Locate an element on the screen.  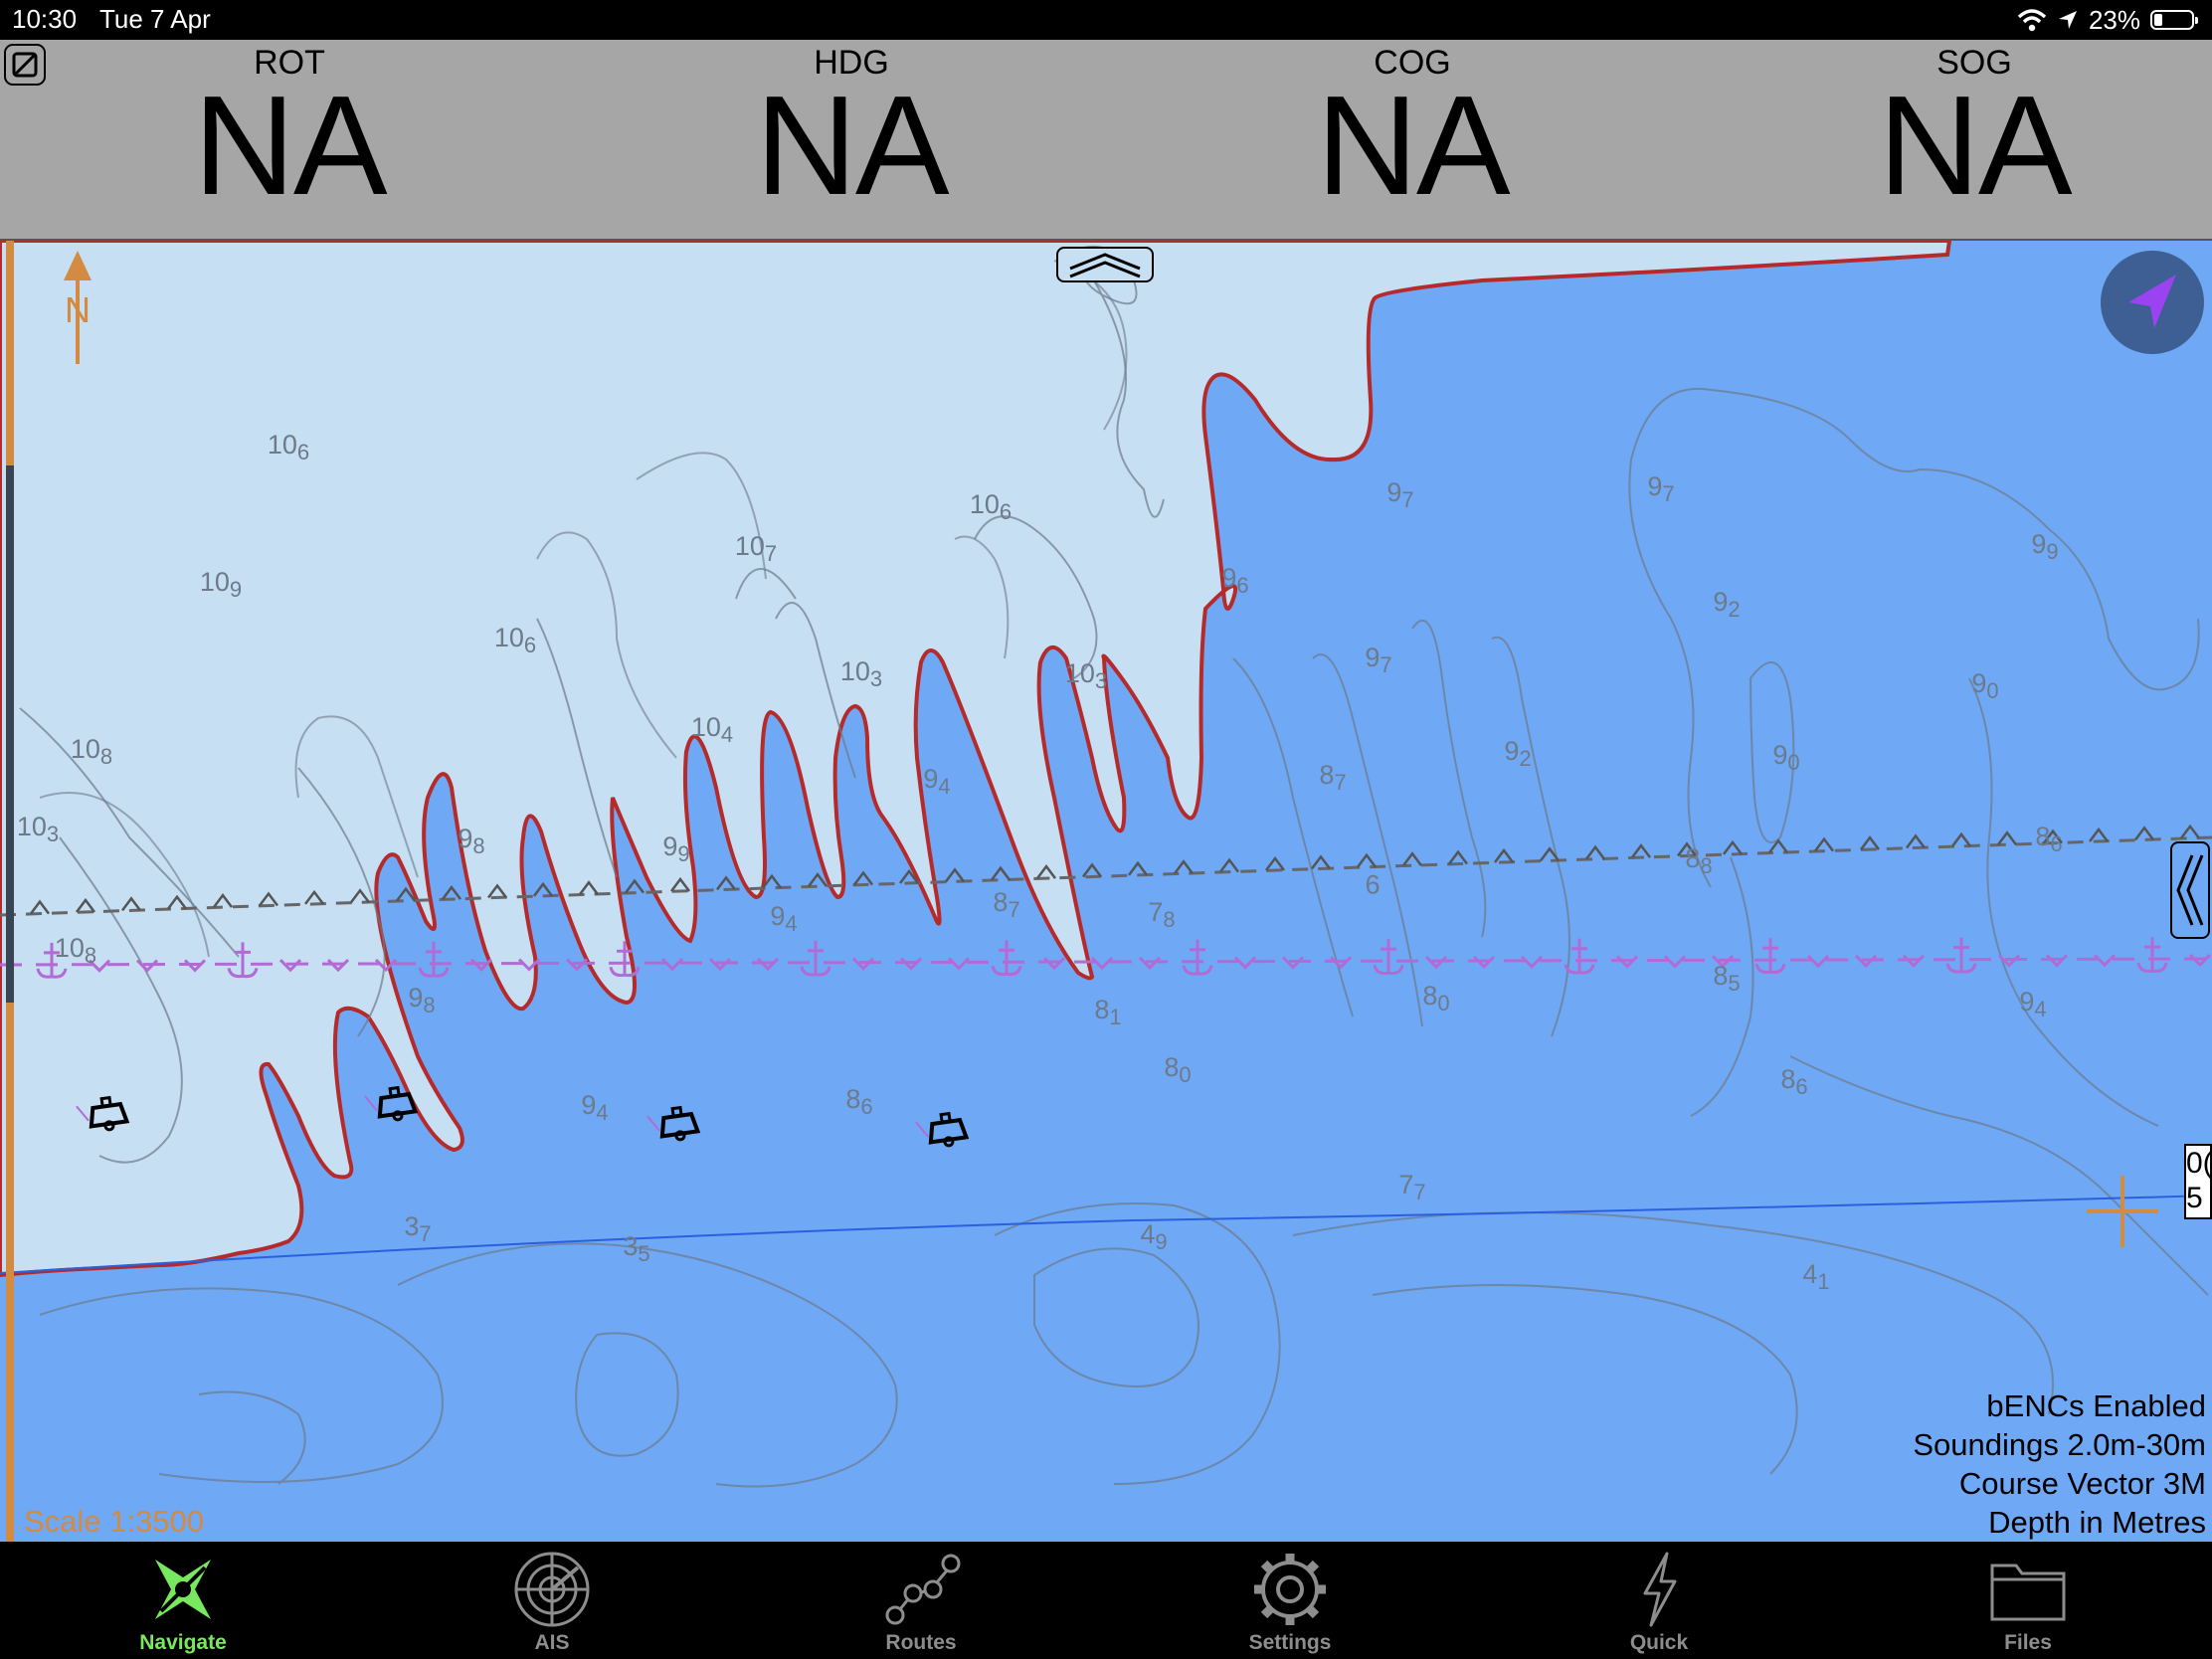
legend-line: Course Vector 3M is located at coordinates (2059, 1483).